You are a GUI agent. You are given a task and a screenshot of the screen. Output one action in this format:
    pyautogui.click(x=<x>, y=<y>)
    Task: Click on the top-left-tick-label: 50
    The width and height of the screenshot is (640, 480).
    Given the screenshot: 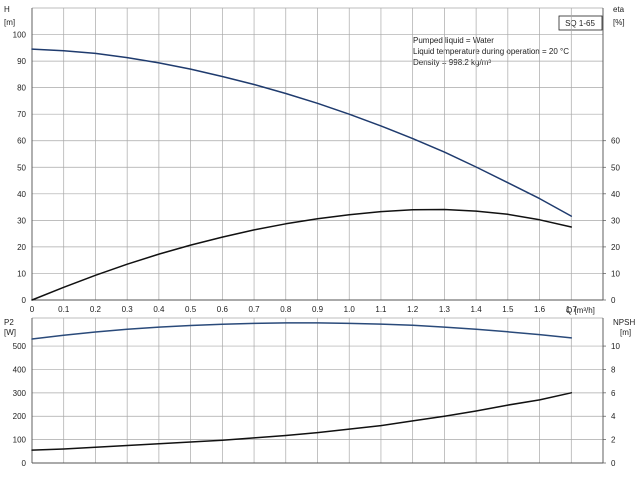 What is the action you would take?
    pyautogui.click(x=21, y=167)
    